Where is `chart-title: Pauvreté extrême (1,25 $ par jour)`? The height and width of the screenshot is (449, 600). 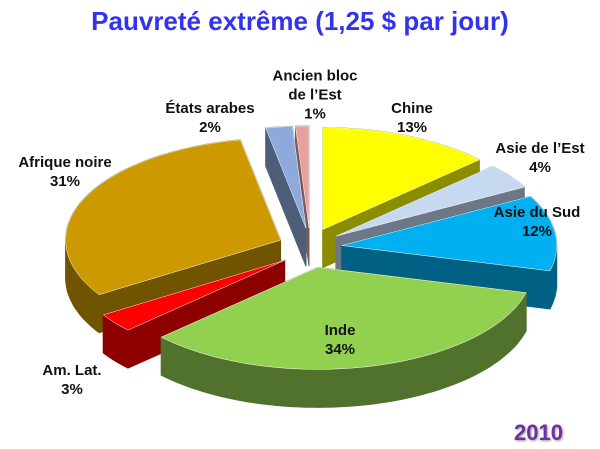 chart-title: Pauvreté extrême (1,25 $ par jour) is located at coordinates (300, 21).